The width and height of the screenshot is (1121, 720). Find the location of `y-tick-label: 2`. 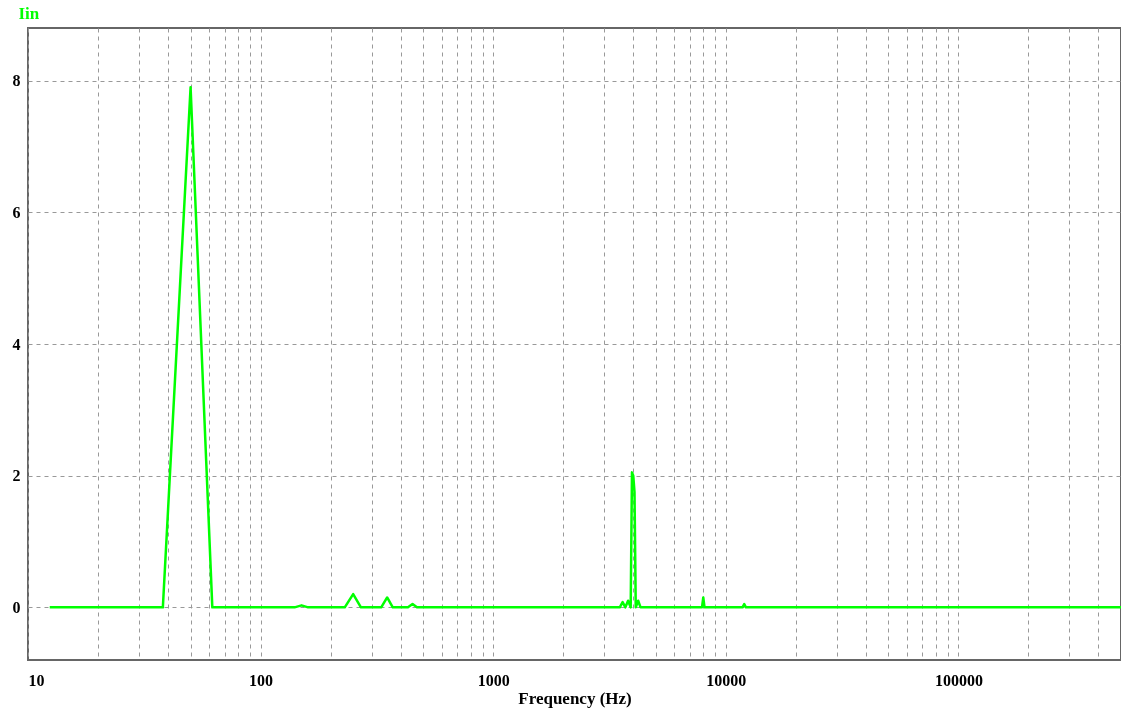

y-tick-label: 2 is located at coordinates (16, 476).